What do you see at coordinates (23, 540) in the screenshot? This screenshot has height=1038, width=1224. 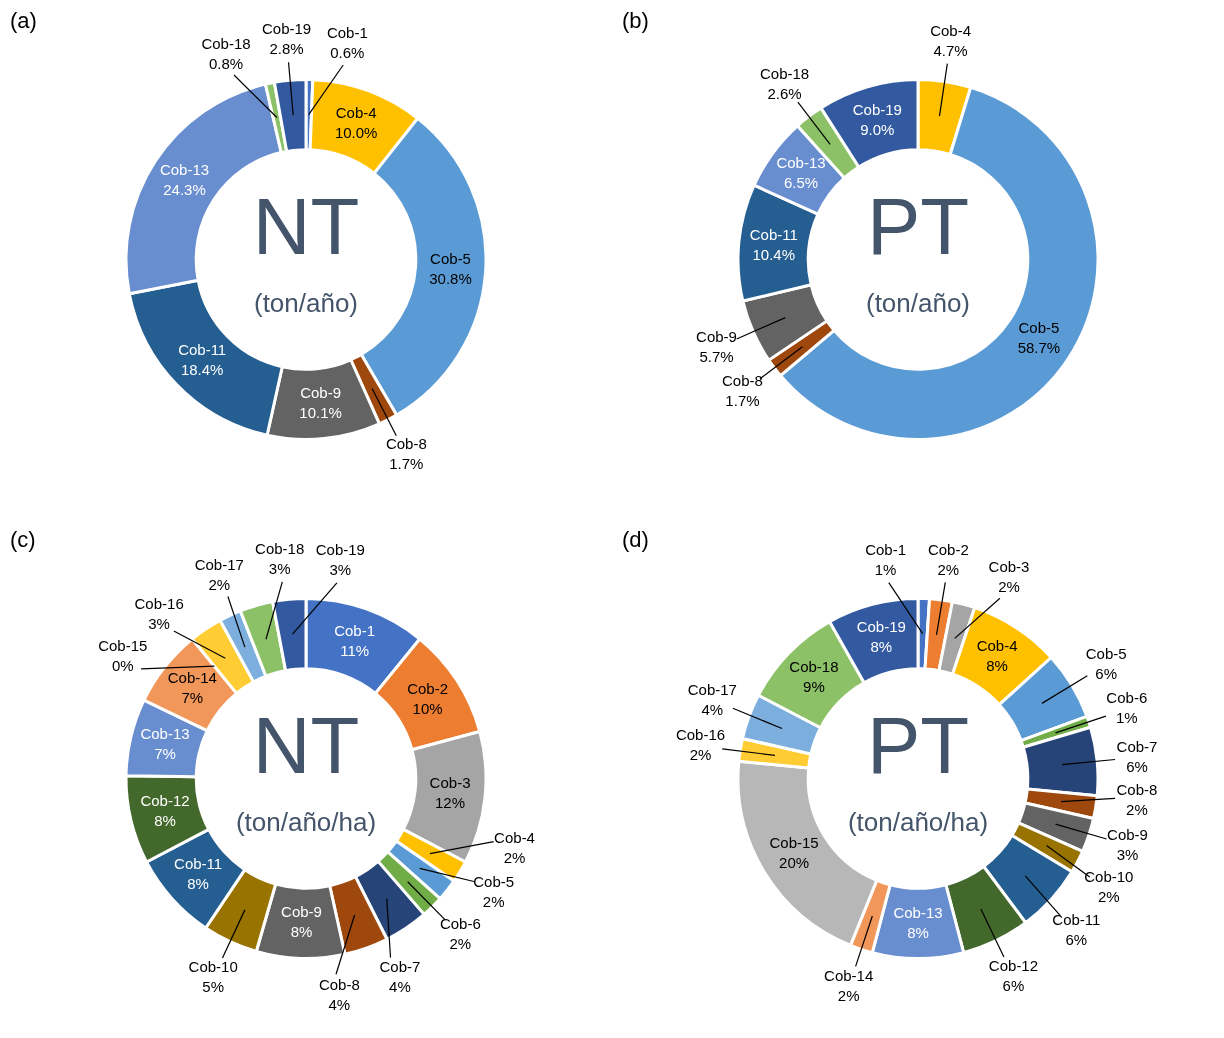 I see `text: (c)` at bounding box center [23, 540].